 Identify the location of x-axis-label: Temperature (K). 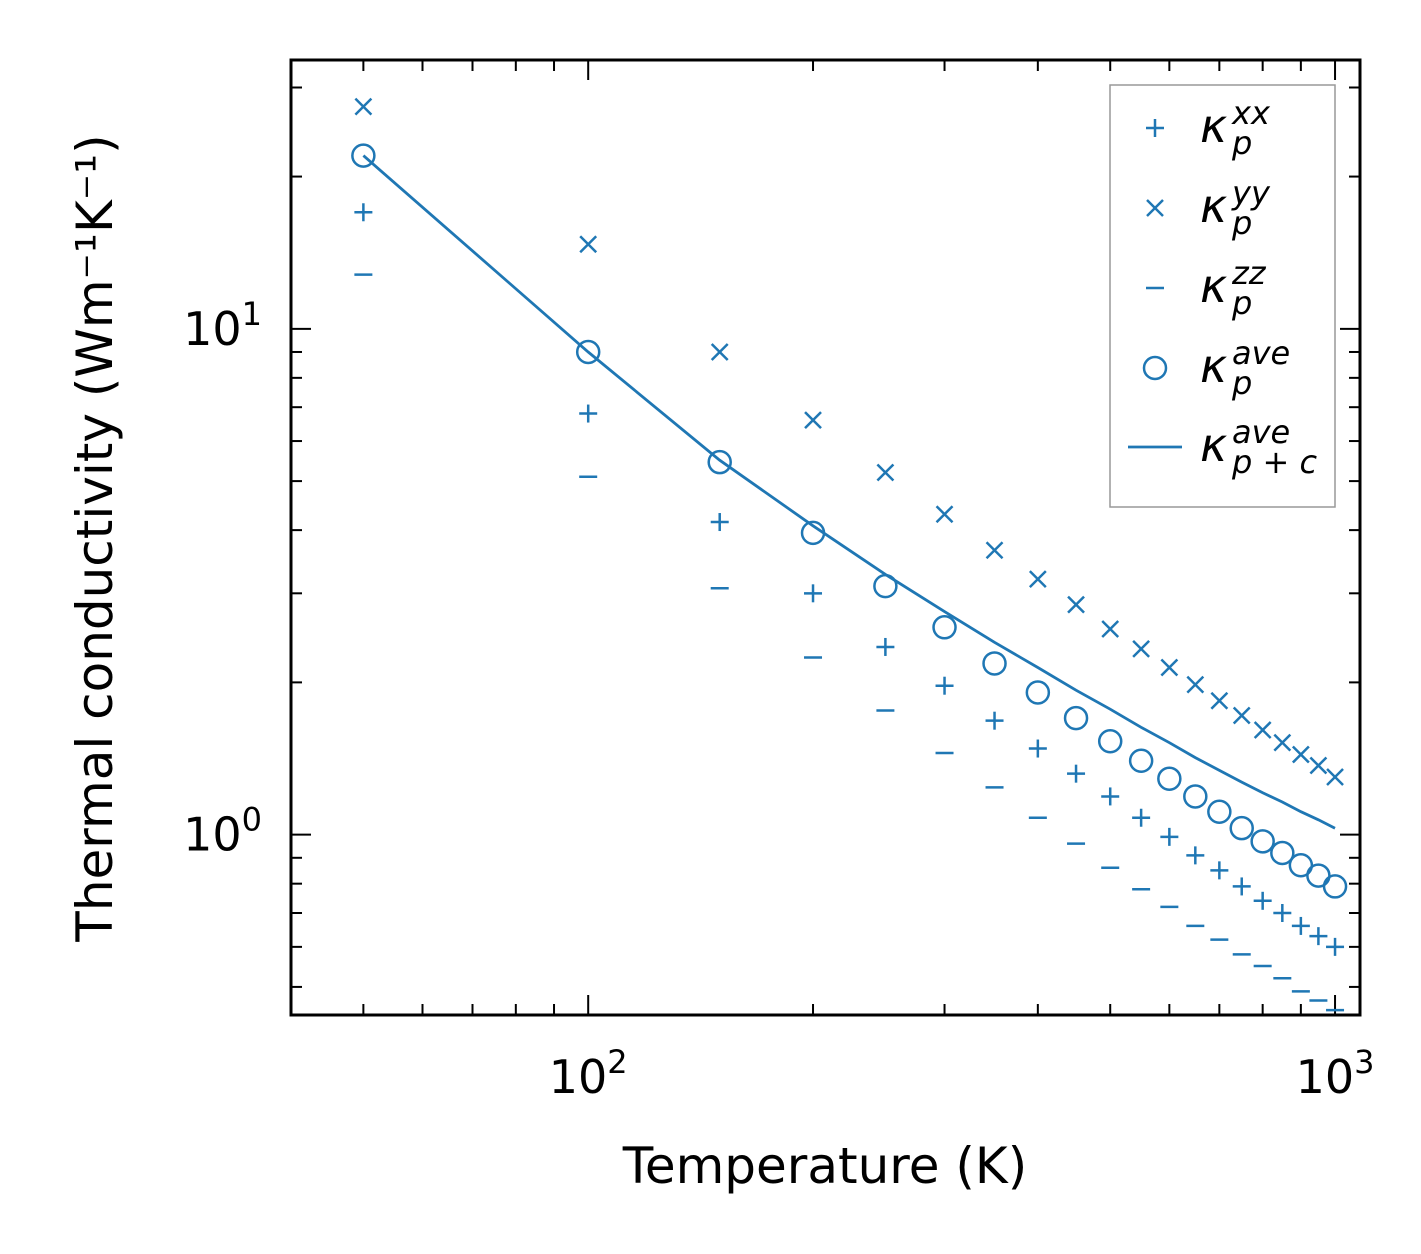
(824, 1166).